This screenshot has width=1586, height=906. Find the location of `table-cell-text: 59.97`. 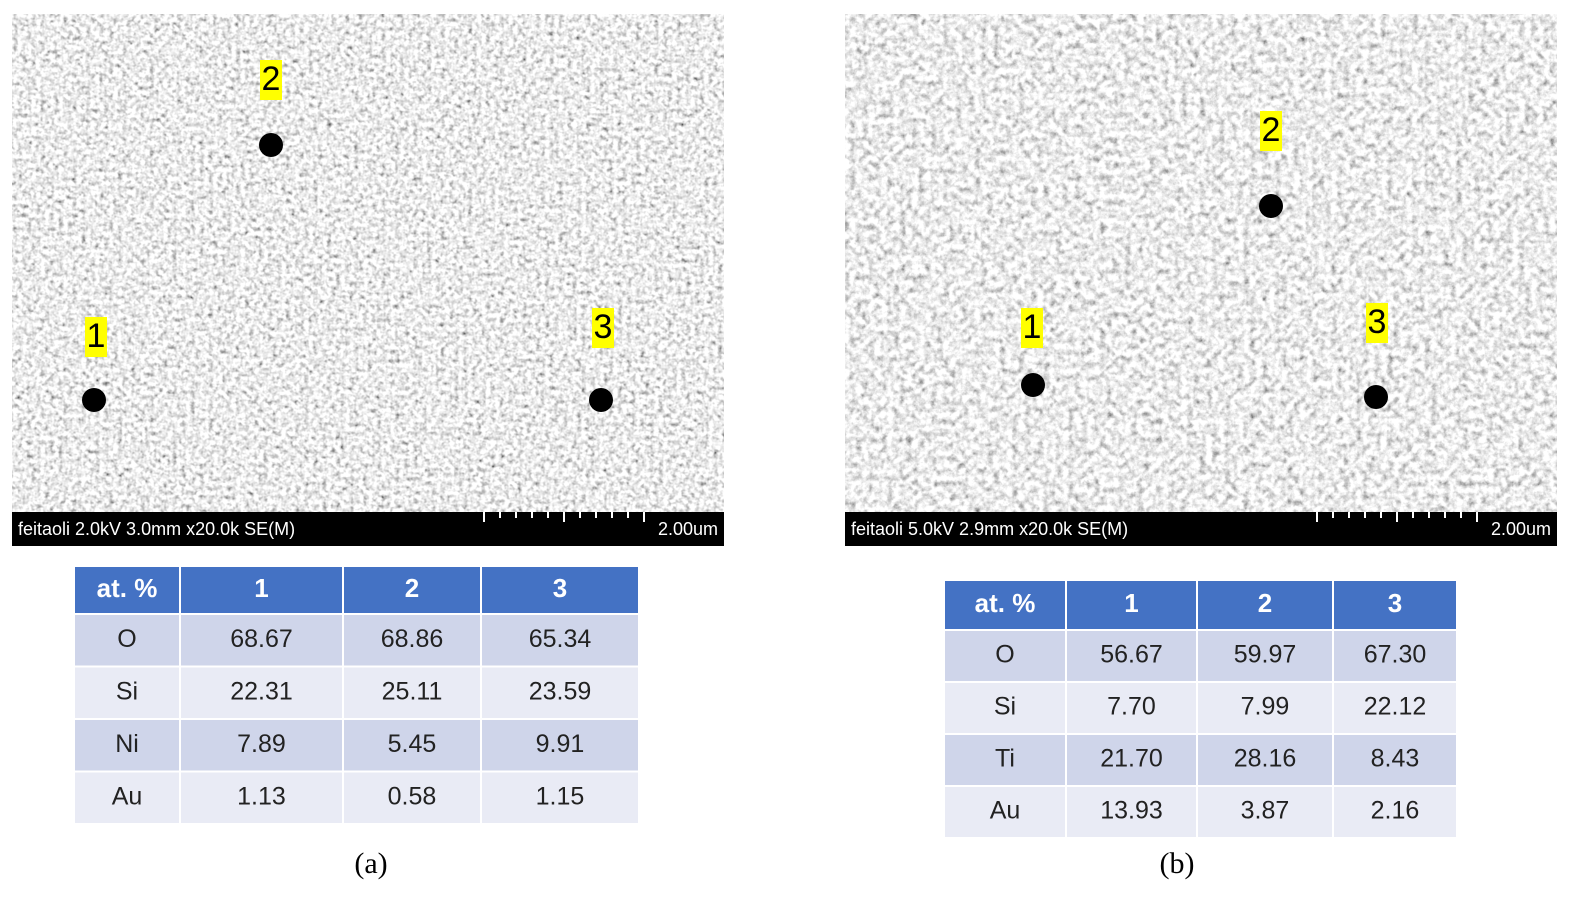

table-cell-text: 59.97 is located at coordinates (1265, 655).